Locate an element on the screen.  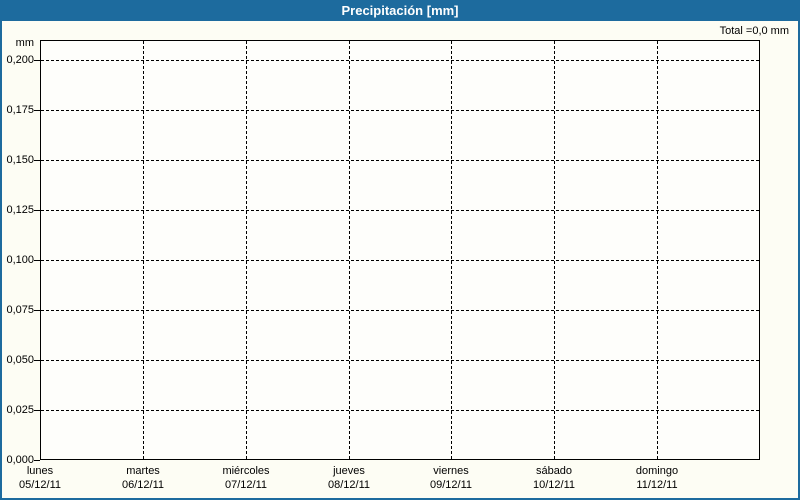
y-axis-unit-label: mm is located at coordinates (24, 43).